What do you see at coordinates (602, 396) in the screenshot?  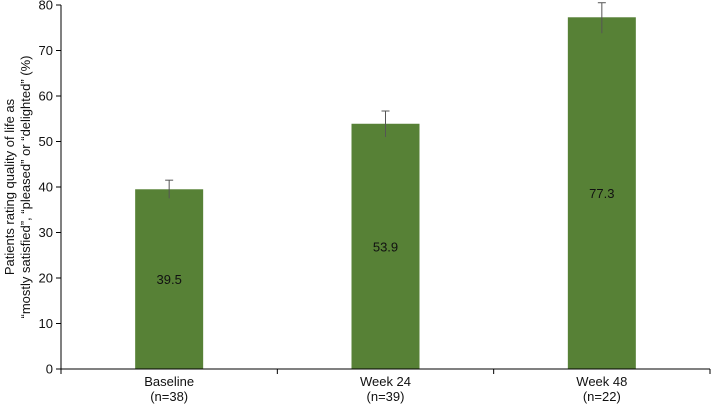 I see `x-category-label-line: (n=22)` at bounding box center [602, 396].